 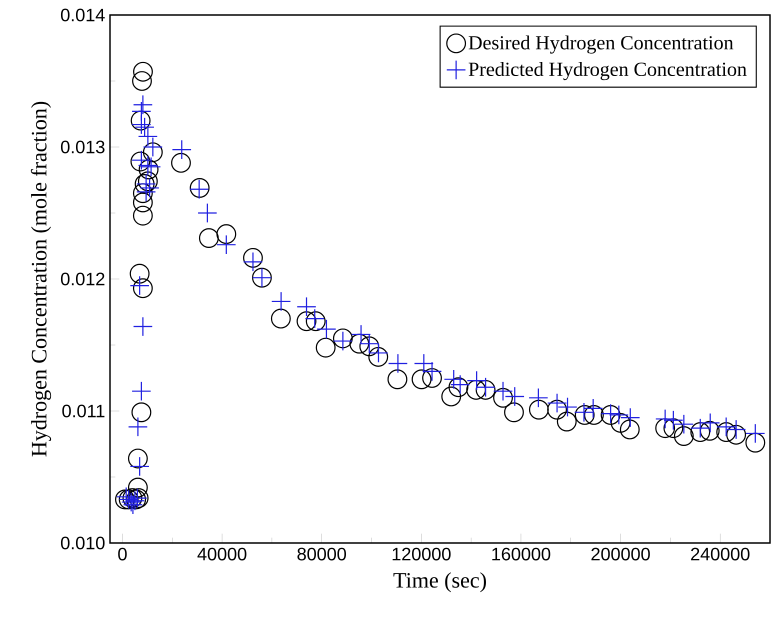 I want to click on x-tick-label: 80000, so click(x=321, y=554).